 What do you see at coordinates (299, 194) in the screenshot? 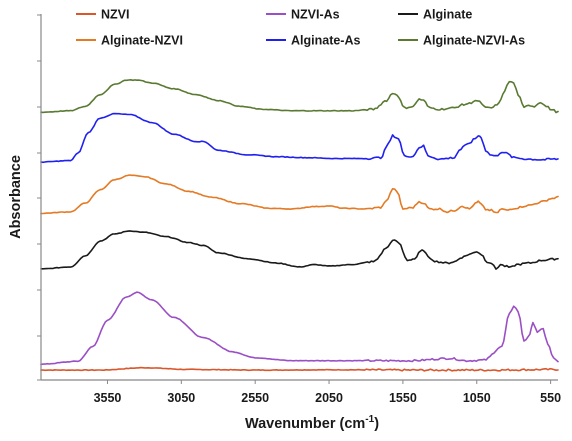
I see `series-line-alginate-nzvi` at bounding box center [299, 194].